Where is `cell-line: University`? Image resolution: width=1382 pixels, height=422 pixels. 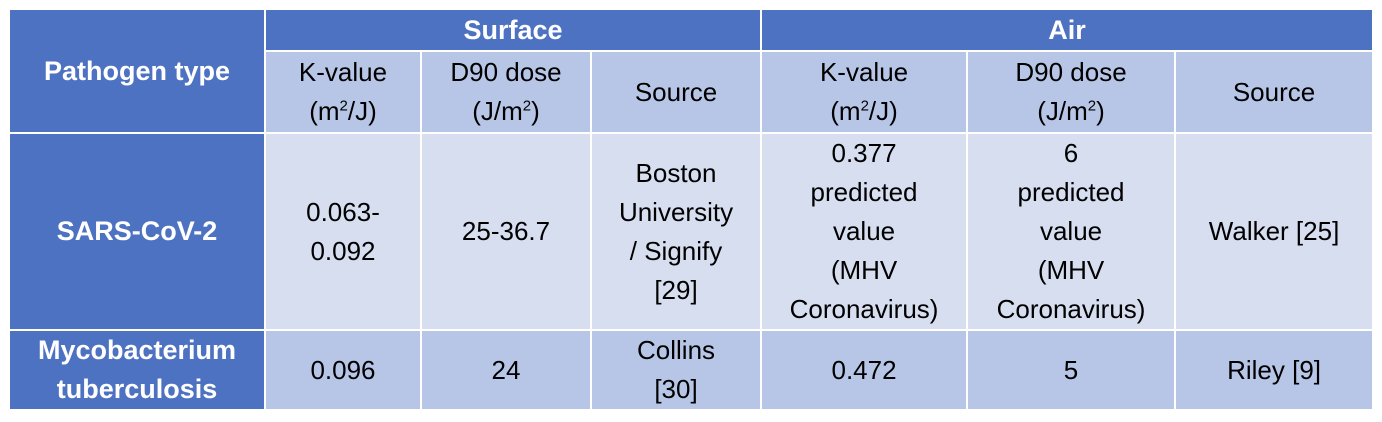 cell-line: University is located at coordinates (676, 211).